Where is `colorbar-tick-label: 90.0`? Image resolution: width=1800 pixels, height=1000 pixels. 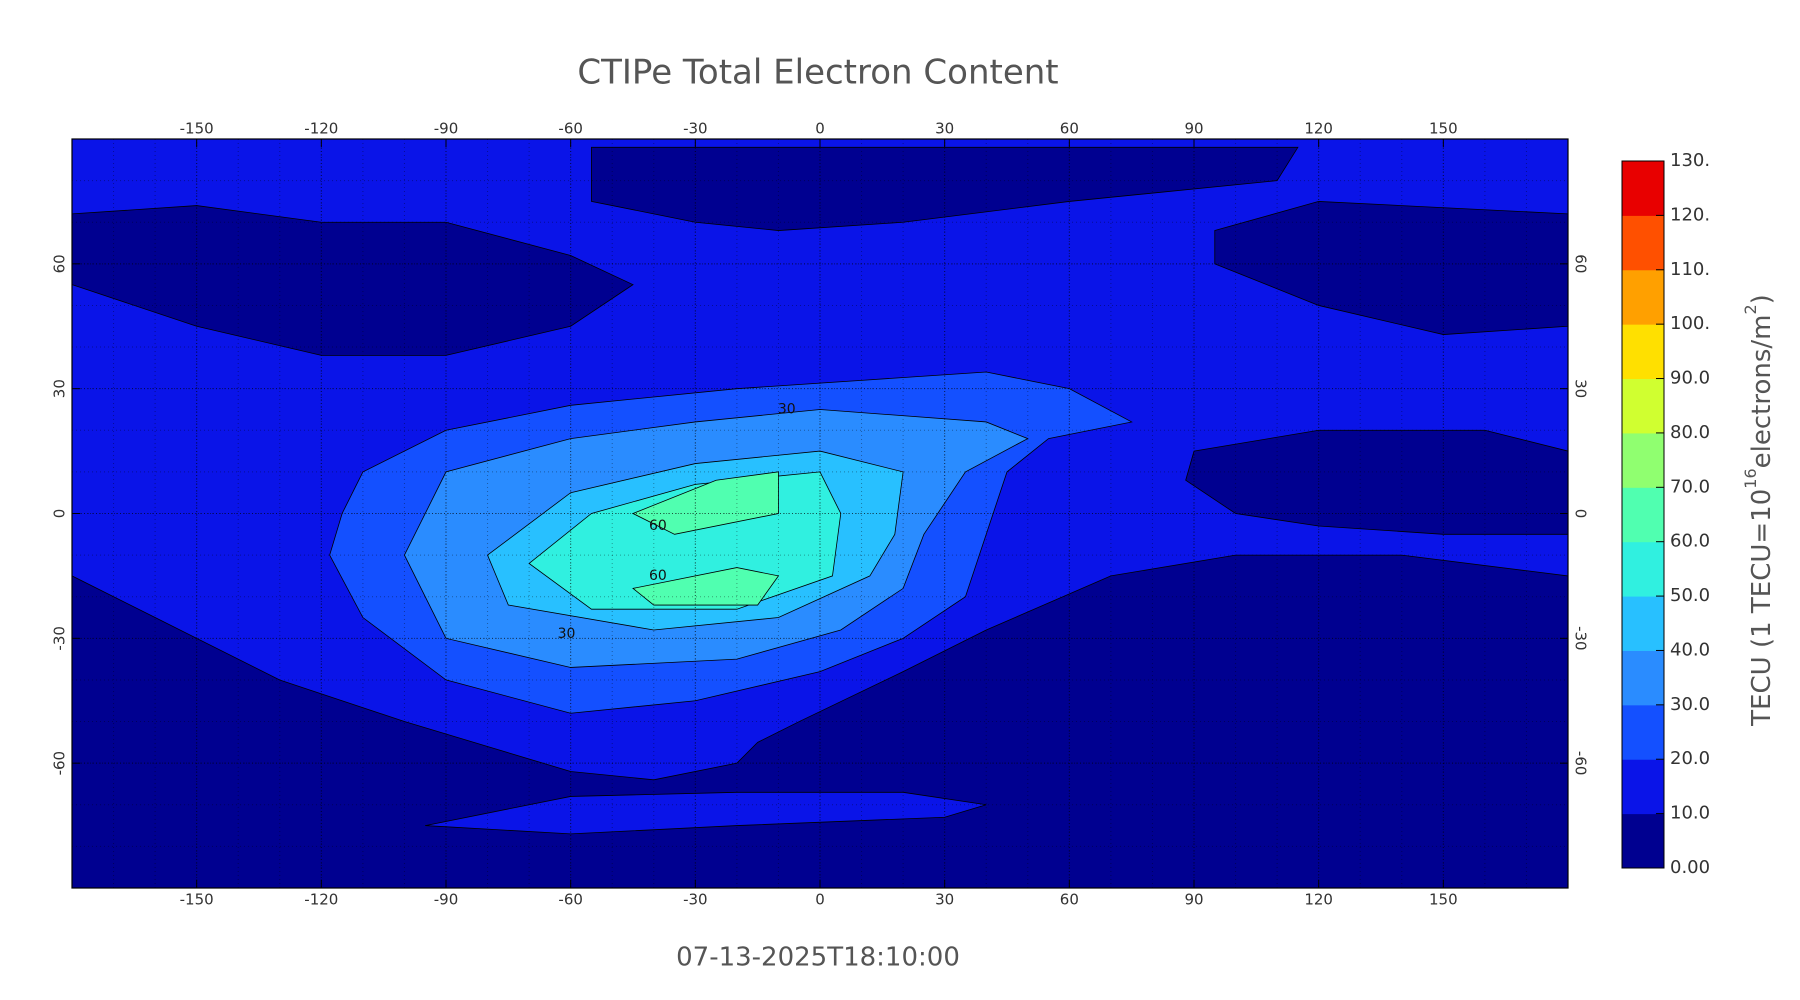 colorbar-tick-label: 90.0 is located at coordinates (1690, 378).